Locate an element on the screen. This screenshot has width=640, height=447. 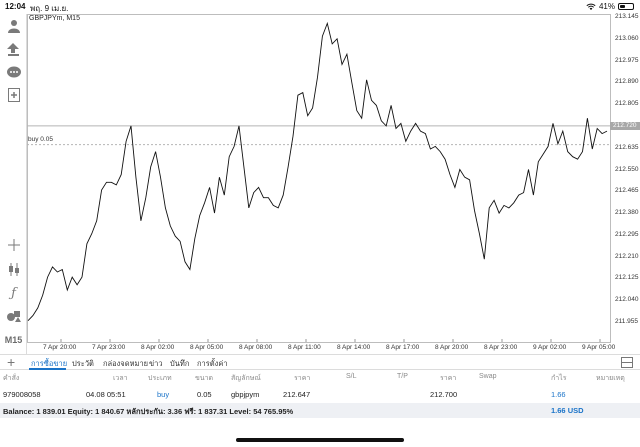
home-indicator is located at coordinates (320, 440).